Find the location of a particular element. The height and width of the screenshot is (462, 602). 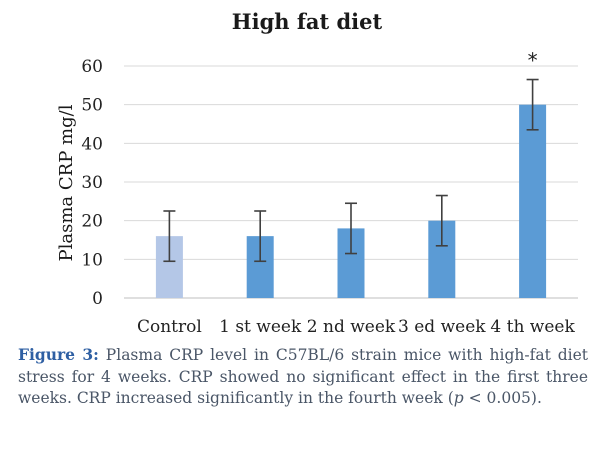

x-tick-label: 3 ed week is located at coordinates (442, 327).